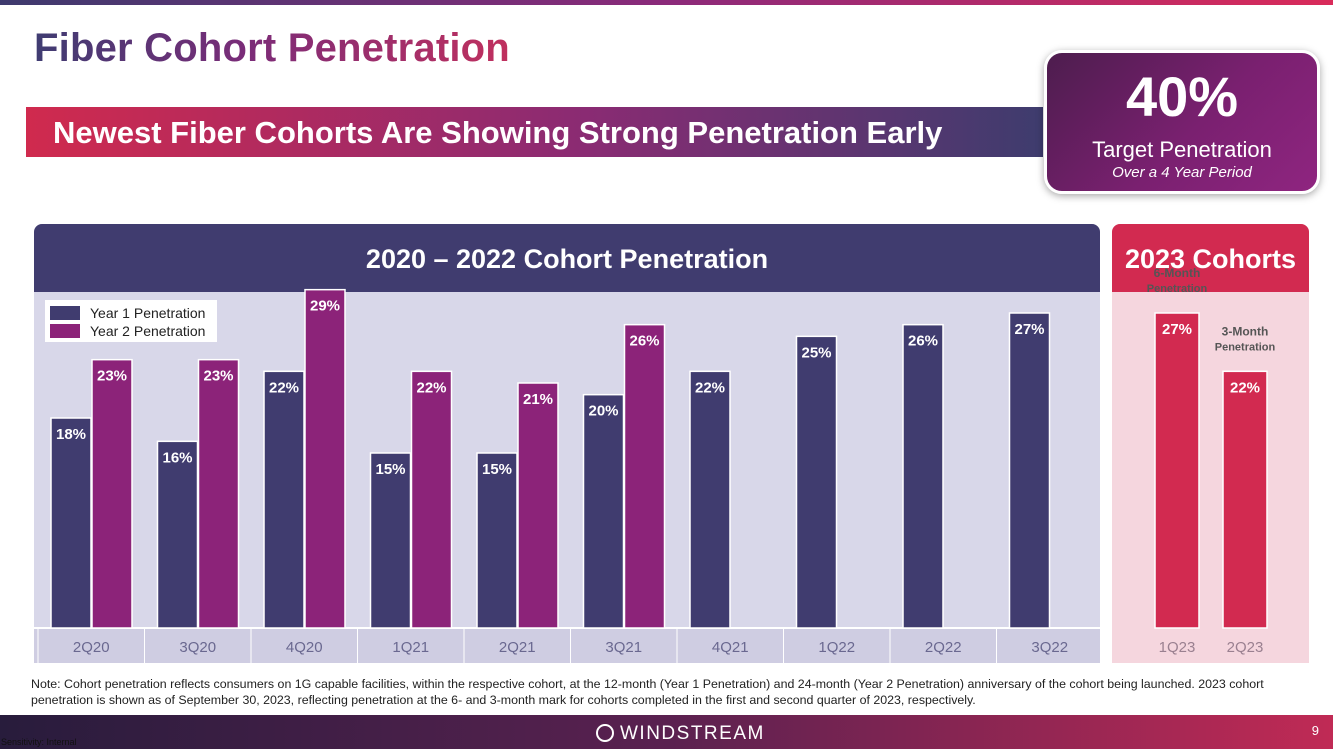  What do you see at coordinates (1177, 273) in the screenshot?
I see `bar-annotation-line1: 6-Month` at bounding box center [1177, 273].